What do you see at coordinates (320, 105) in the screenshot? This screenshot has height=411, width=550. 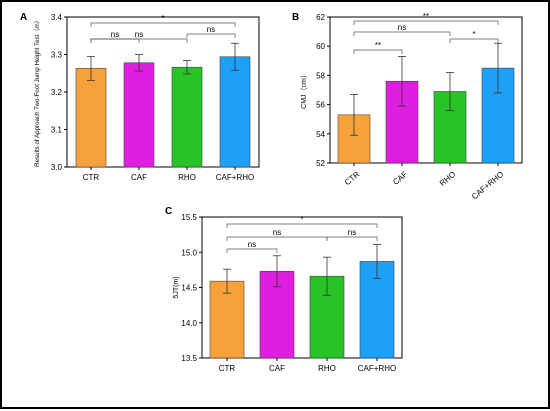 I see `y-tick-label: 56` at bounding box center [320, 105].